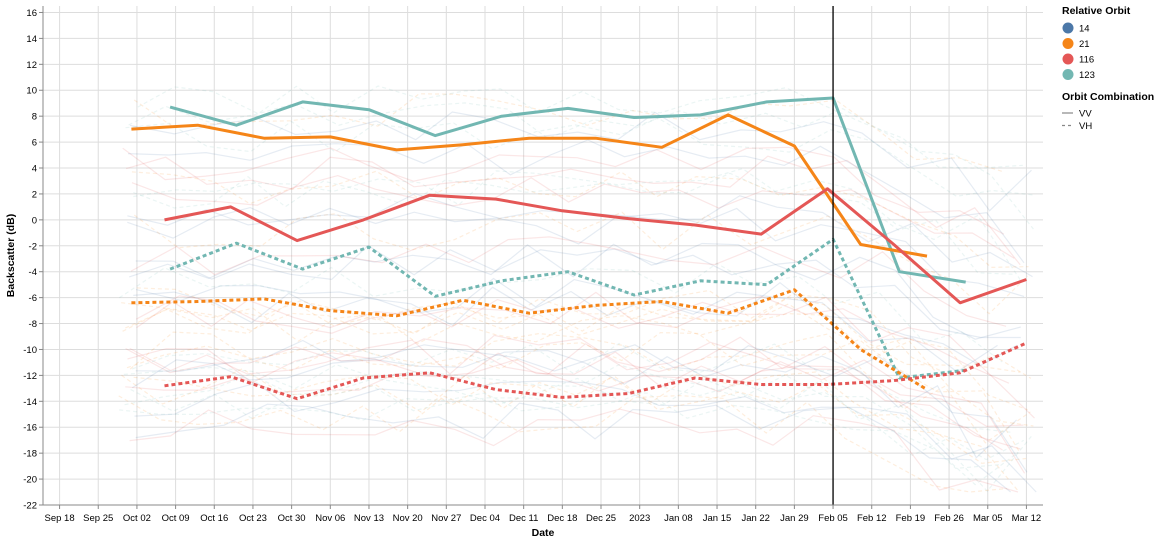  Describe the element at coordinates (1108, 97) in the screenshot. I see `legend-title-orbit-combination: Orbit Combination` at that location.